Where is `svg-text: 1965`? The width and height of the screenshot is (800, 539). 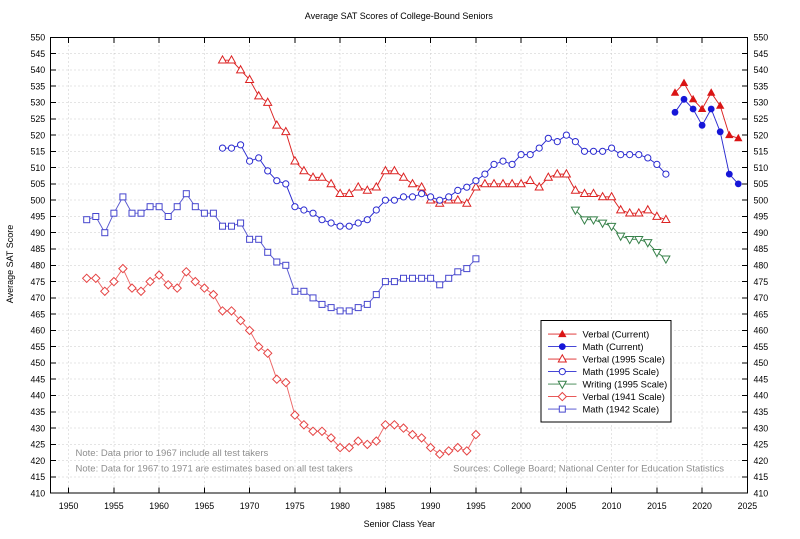 svg-text: 1965 is located at coordinates (205, 506).